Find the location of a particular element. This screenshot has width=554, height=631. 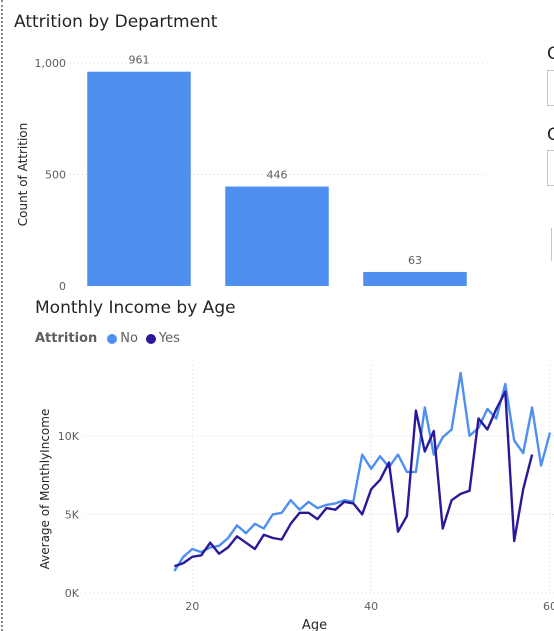

line-y-tick-label: 0K is located at coordinates (72, 593).